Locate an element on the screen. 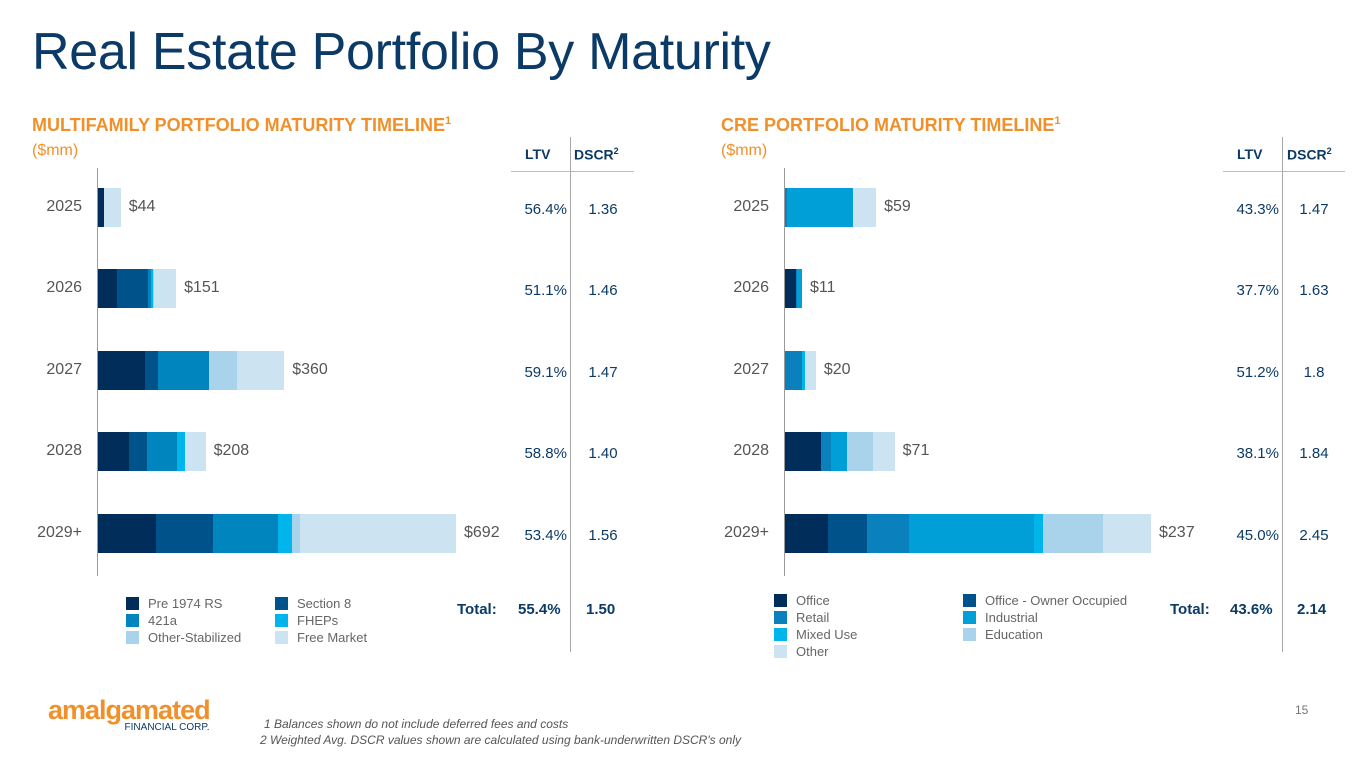  cre-legend-label: Office is located at coordinates (813, 600).